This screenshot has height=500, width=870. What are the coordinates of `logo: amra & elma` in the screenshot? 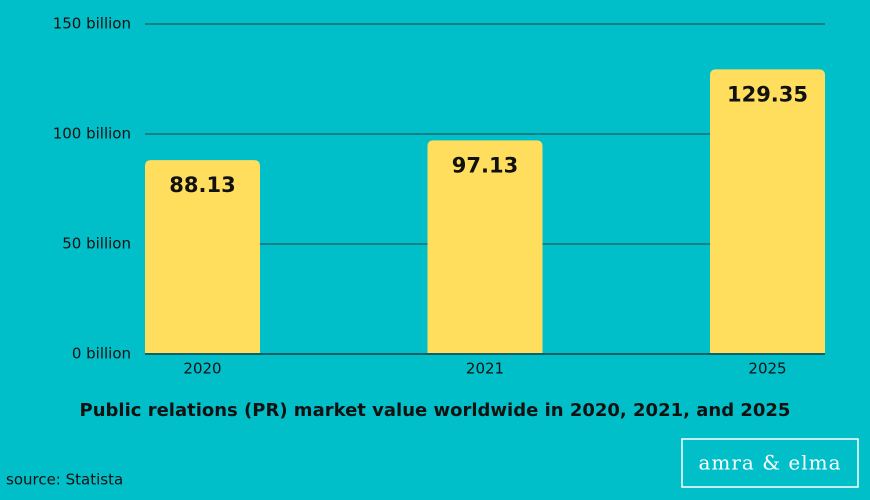 It's located at (769, 463).